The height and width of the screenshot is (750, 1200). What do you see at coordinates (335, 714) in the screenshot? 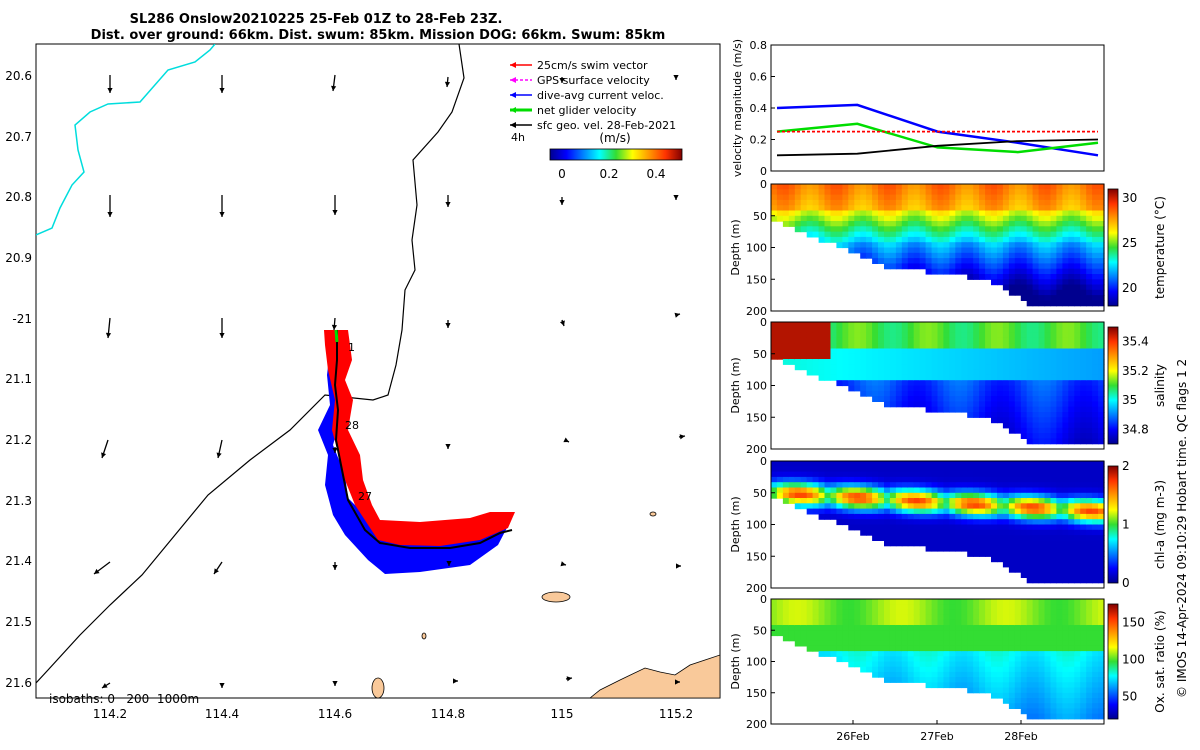
I see `lon-tick-label: 114.6` at bounding box center [335, 714].